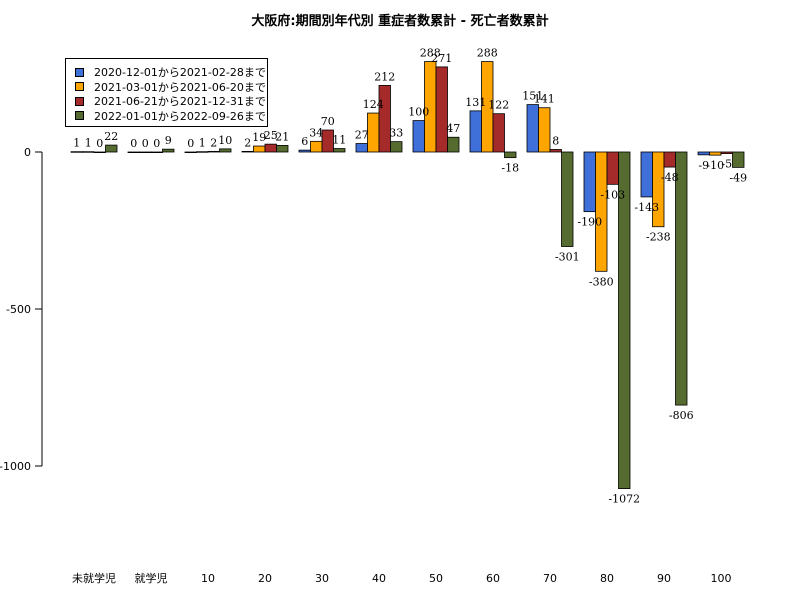  Describe the element at coordinates (328, 121) in the screenshot. I see `data-label: 70` at that location.